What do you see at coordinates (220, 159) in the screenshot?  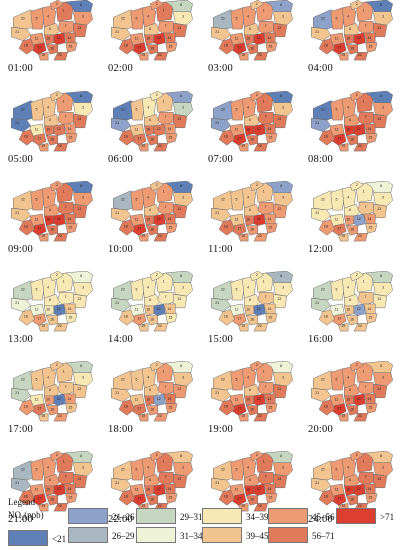 I see `time-label: 07:00` at bounding box center [220, 159].